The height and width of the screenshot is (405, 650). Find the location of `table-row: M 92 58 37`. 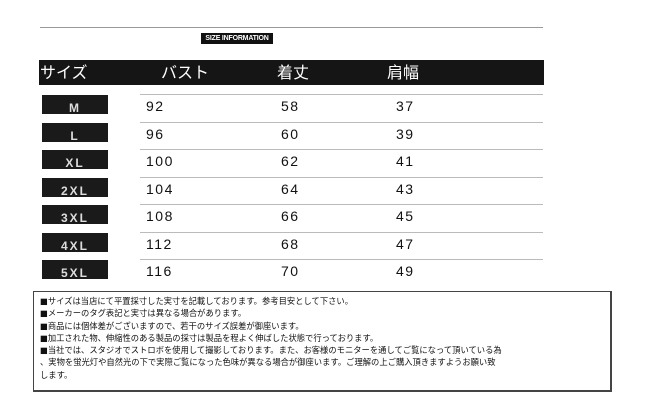

table-row: M 92 58 37 is located at coordinates (291, 107).